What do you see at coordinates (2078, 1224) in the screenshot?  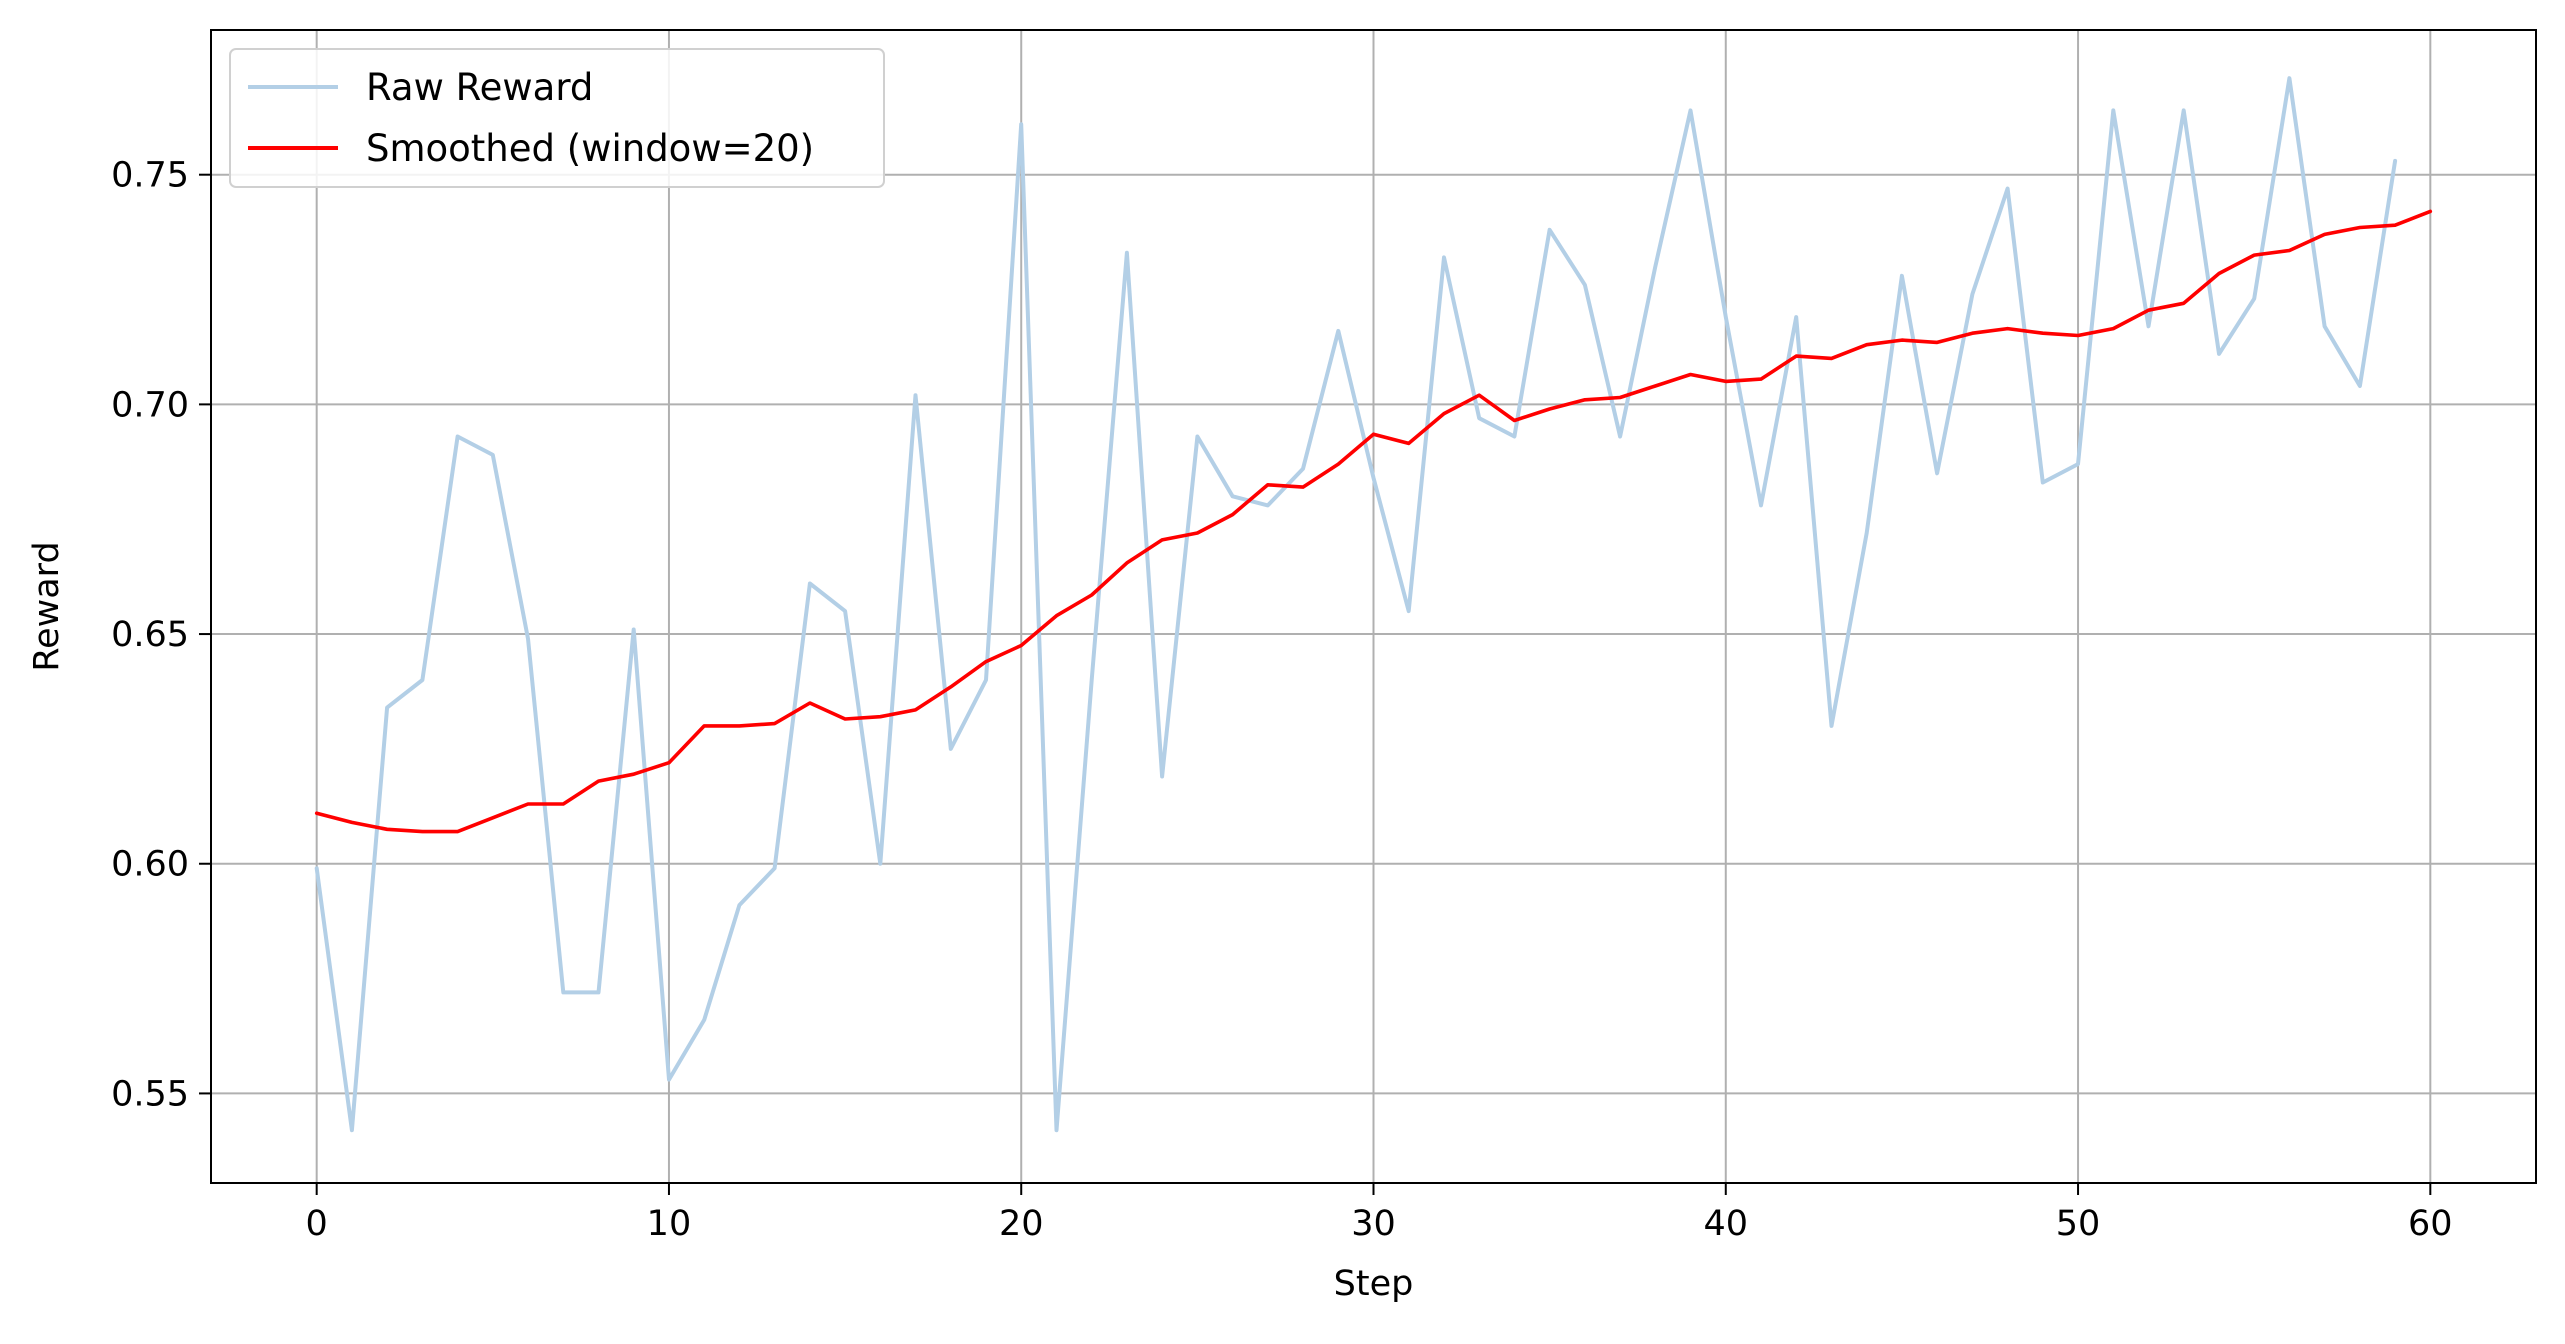 I see `x-tick-label: 50` at bounding box center [2078, 1224].